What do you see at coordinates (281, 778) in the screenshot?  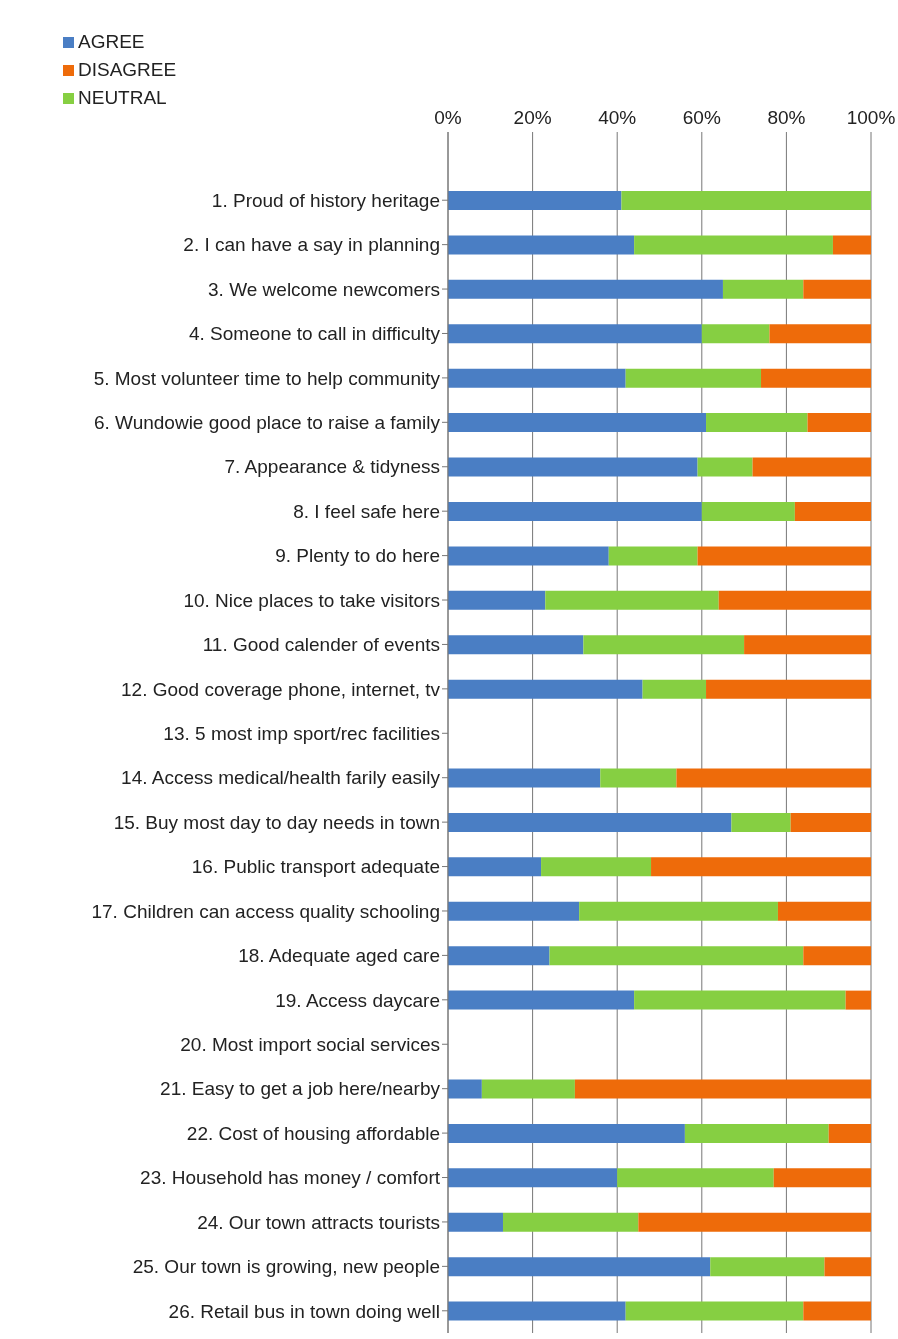 I see `y-tick-label: 14. Access medical/health farily easily` at bounding box center [281, 778].